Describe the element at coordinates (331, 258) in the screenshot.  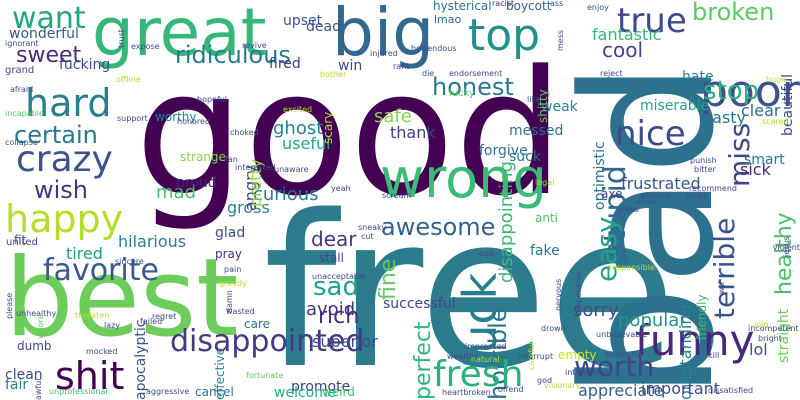
I see `word-98: stall` at that location.